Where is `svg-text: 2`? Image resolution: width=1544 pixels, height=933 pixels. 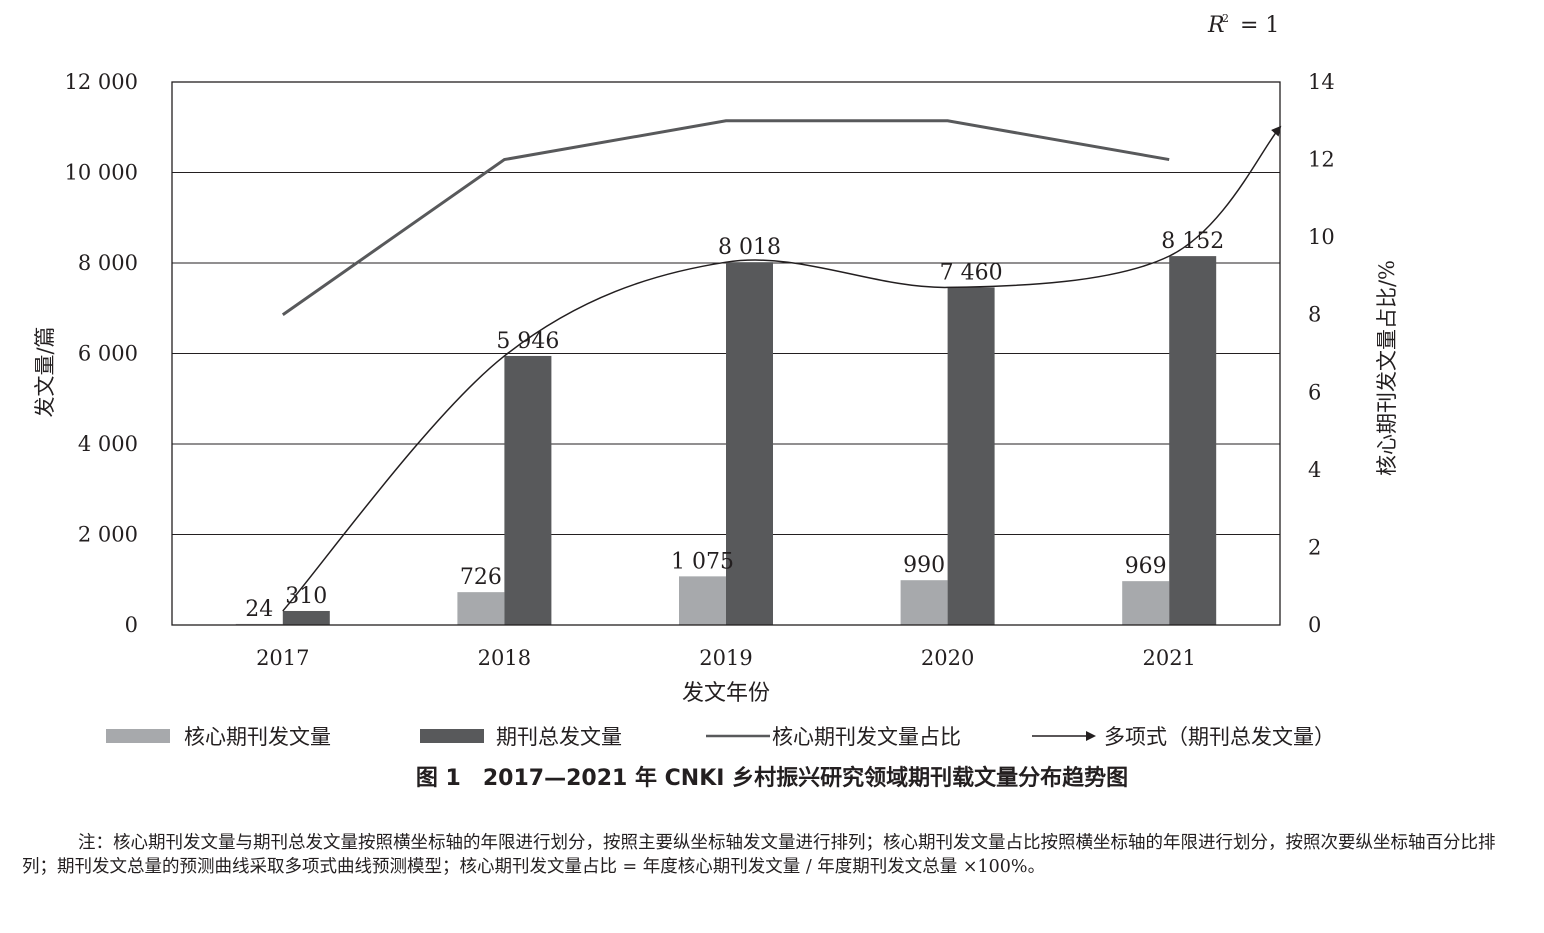
svg-text: 2 is located at coordinates (1225, 18).